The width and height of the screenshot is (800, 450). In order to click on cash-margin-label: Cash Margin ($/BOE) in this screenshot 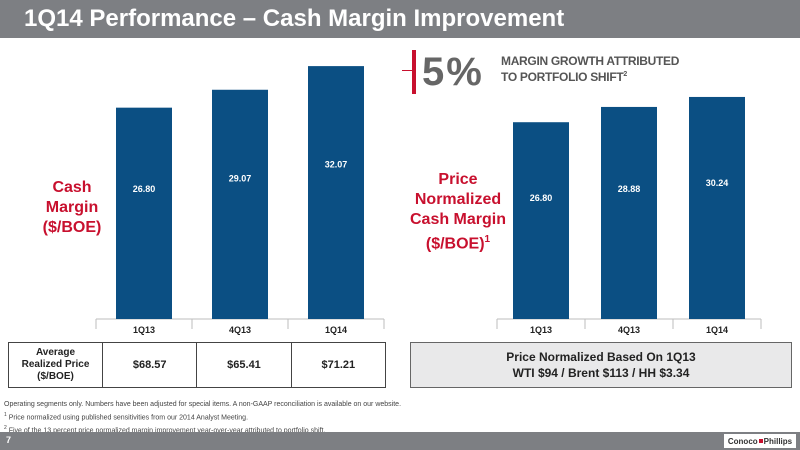, I will do `click(72, 208)`.